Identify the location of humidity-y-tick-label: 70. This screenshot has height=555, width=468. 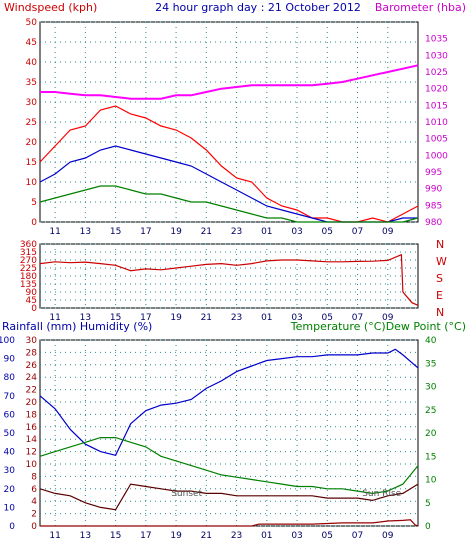
(10, 397).